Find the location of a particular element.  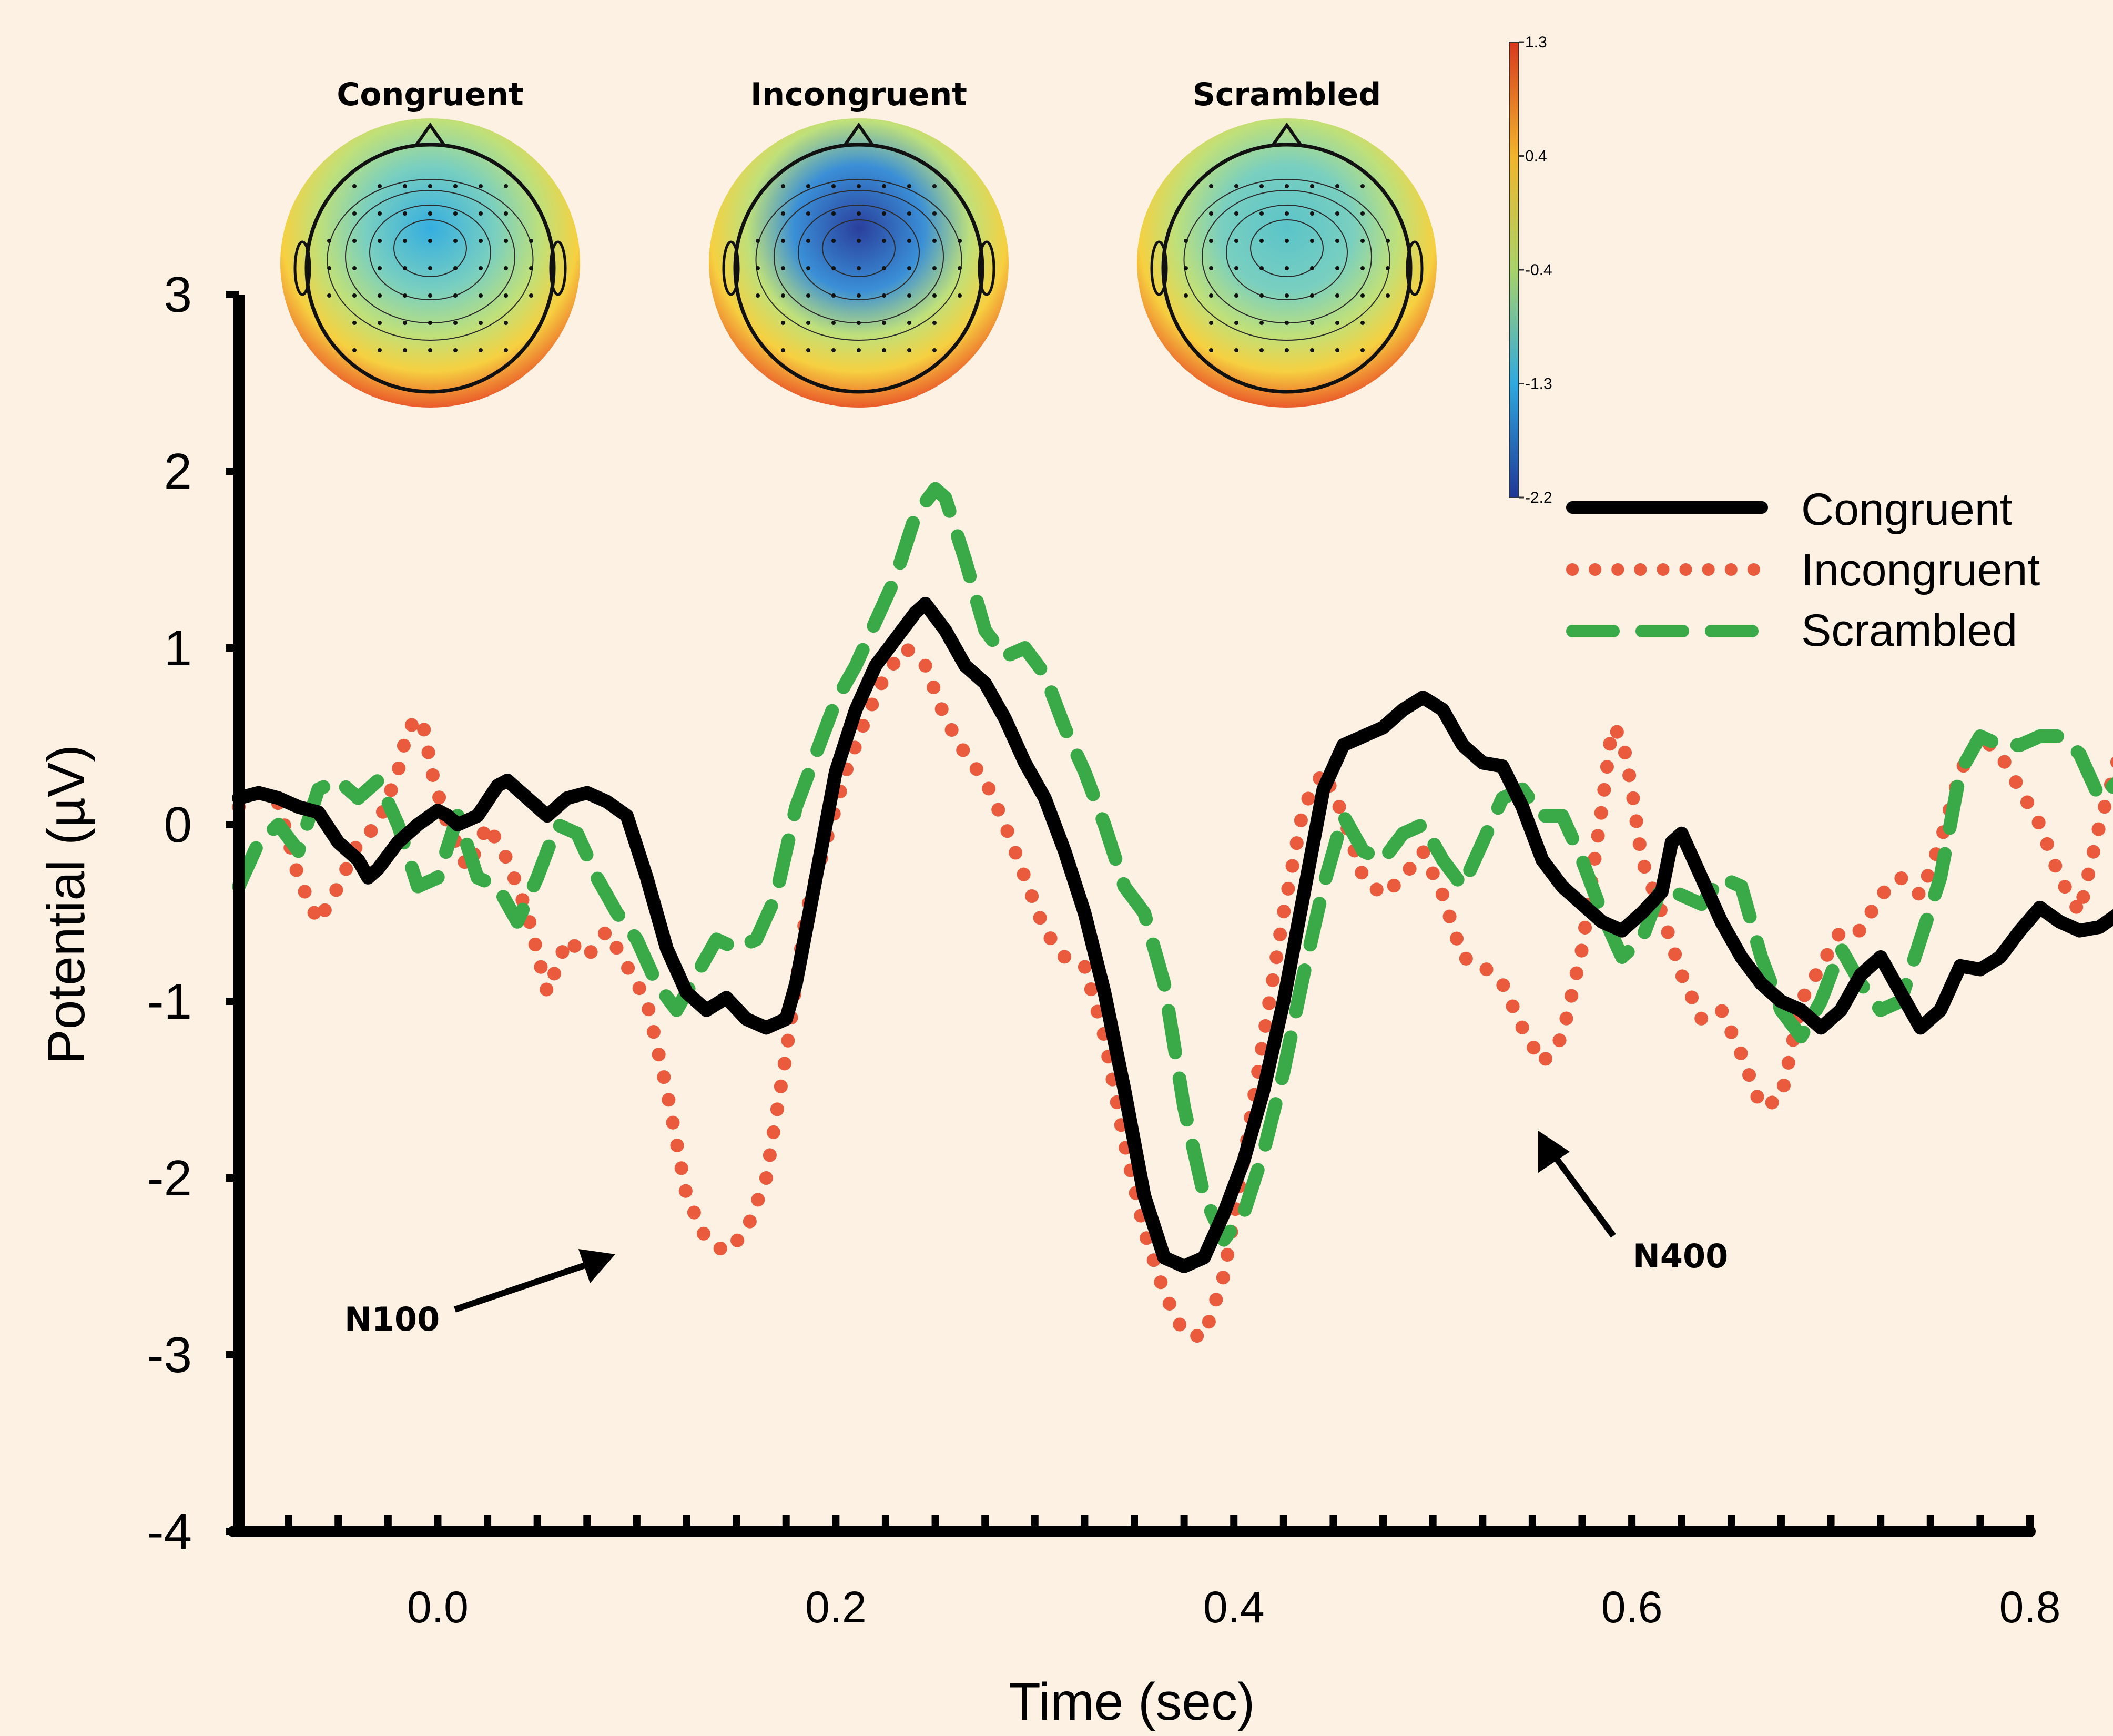

legend-label-incongruent: Incongruent is located at coordinates (1921, 570).